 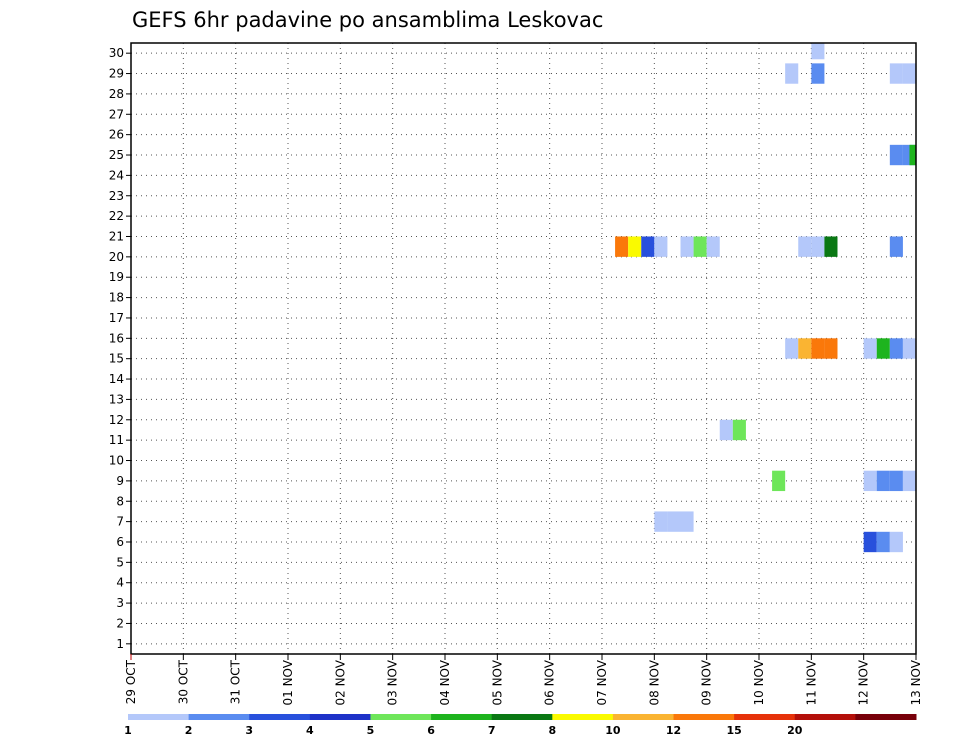 What do you see at coordinates (189, 730) in the screenshot?
I see `colorbar-label: 2` at bounding box center [189, 730].